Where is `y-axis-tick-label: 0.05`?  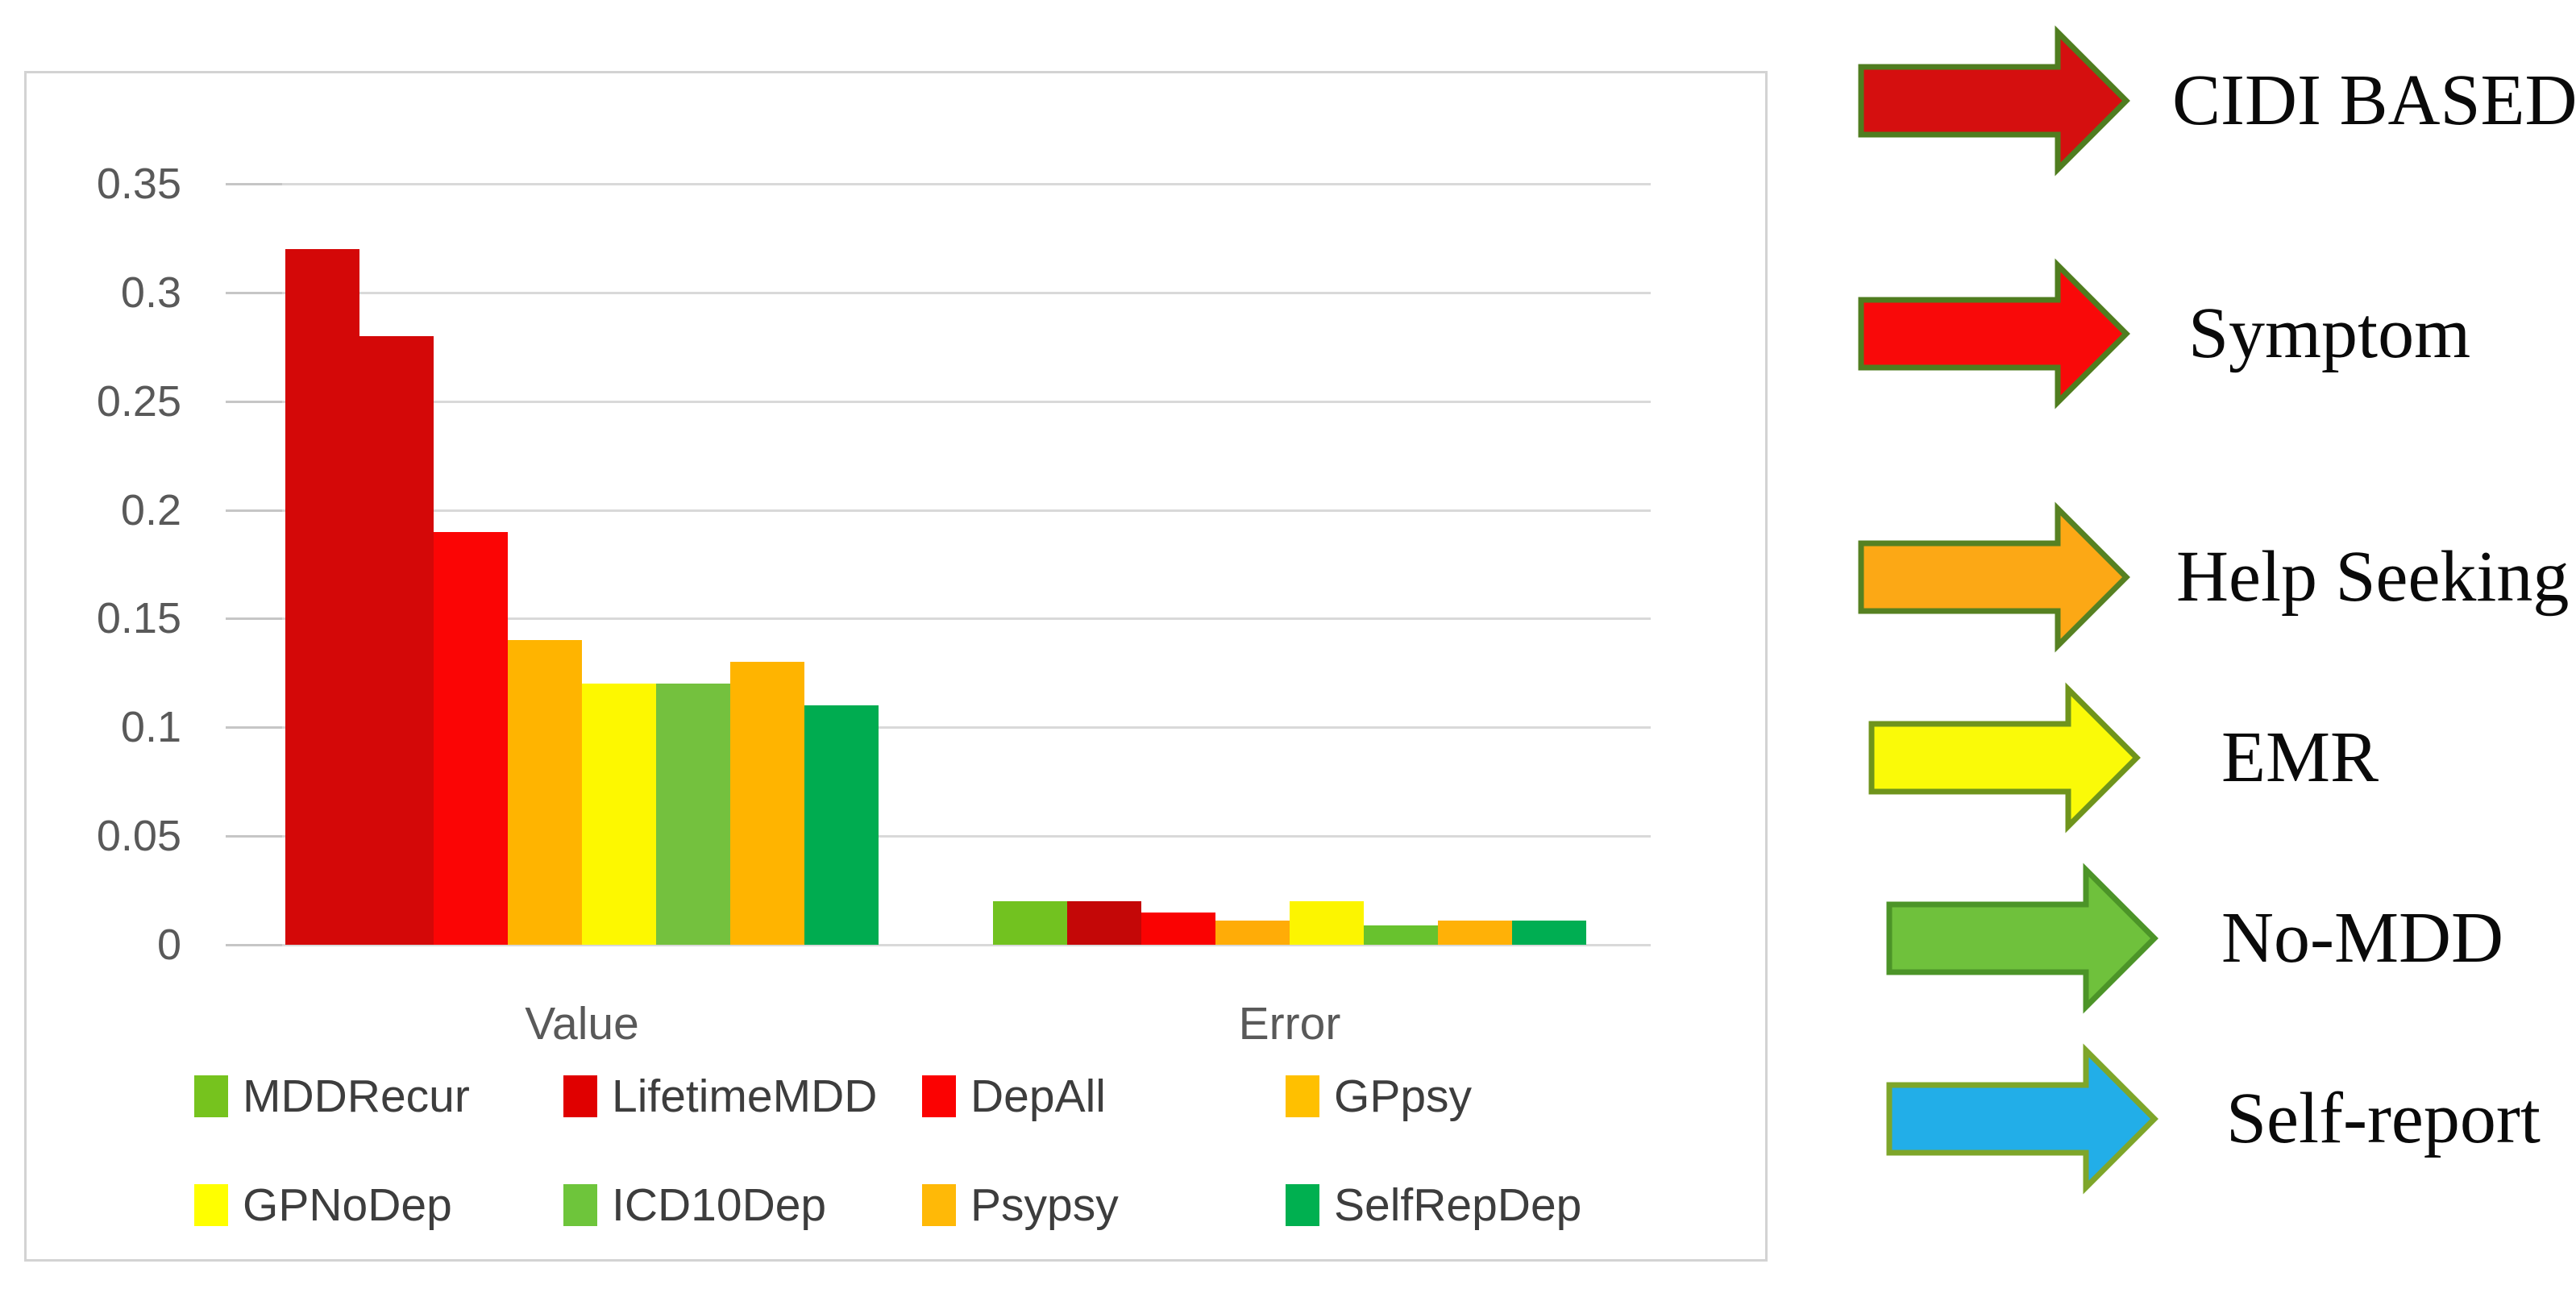
y-axis-tick-label: 0.05 is located at coordinates (138, 837).